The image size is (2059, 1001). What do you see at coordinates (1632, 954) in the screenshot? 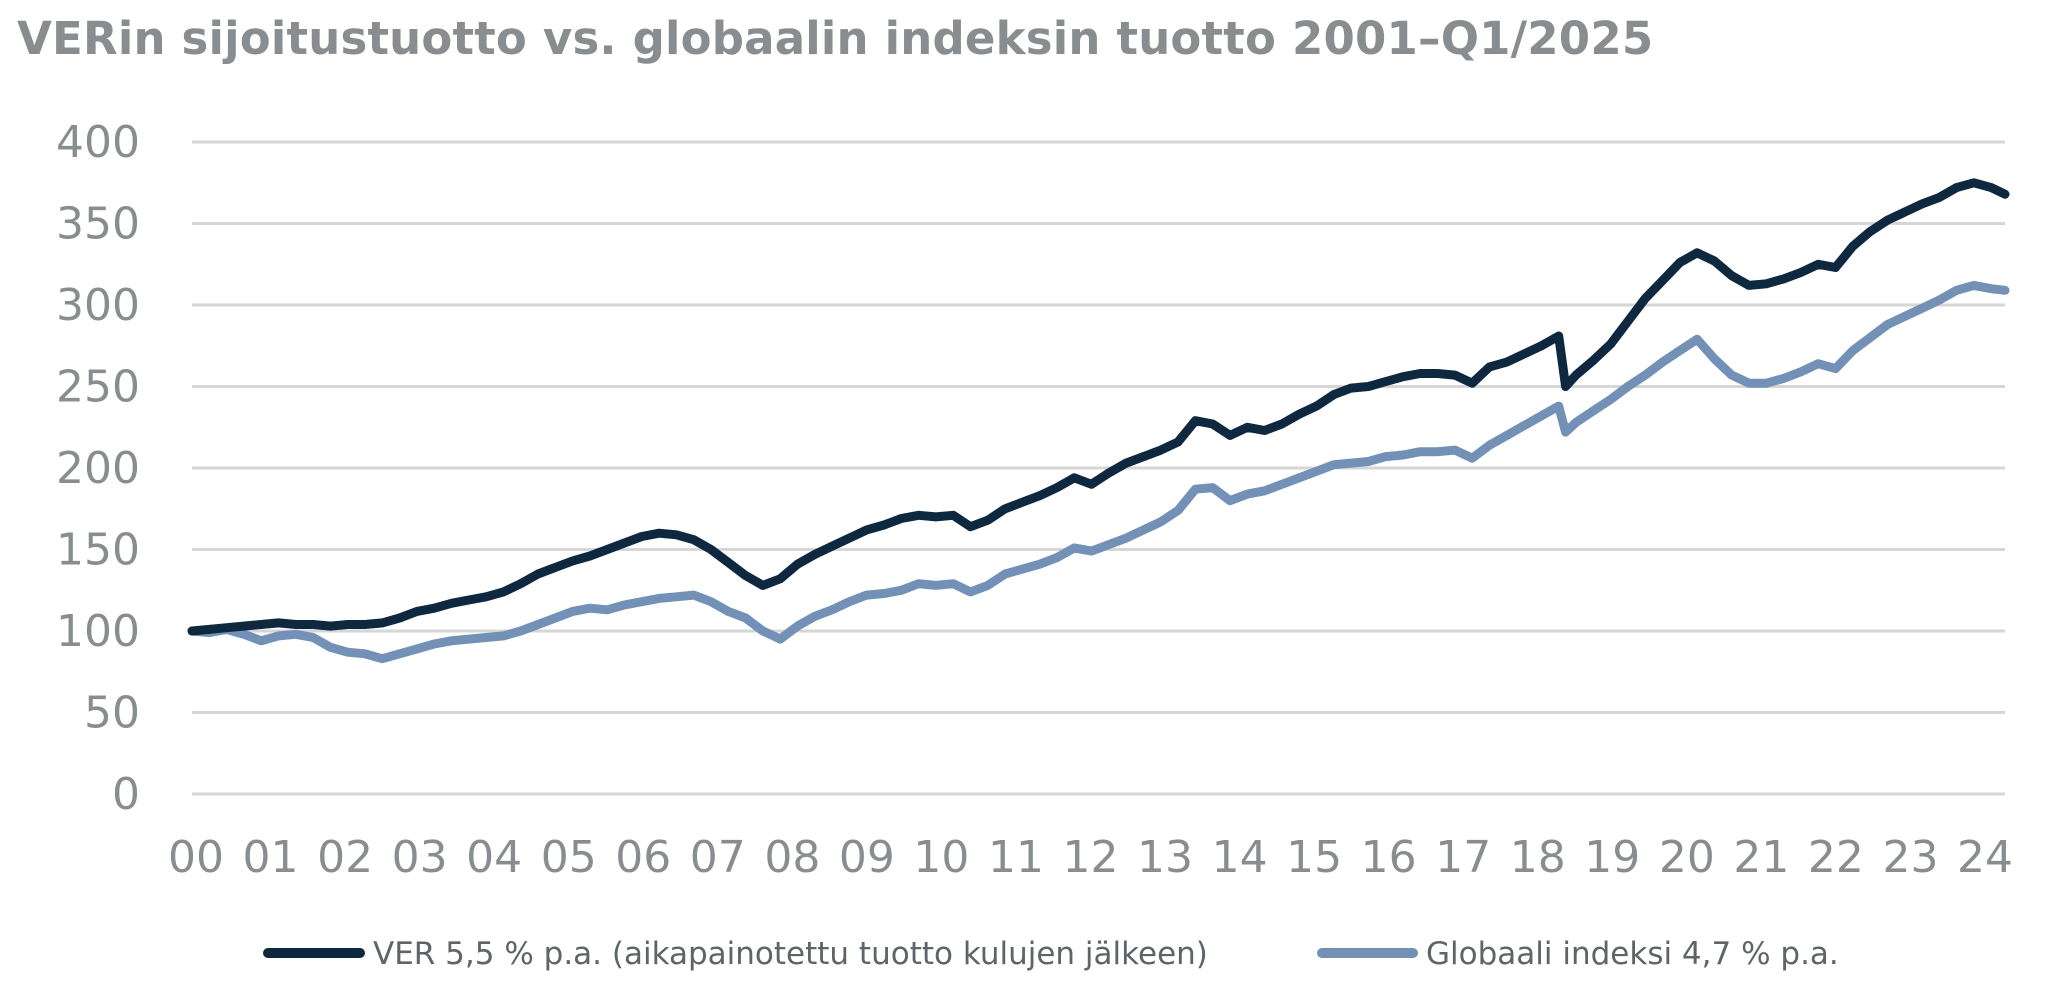
I see `legend-label-global-index: Globaali indeksi 4,7 % p.a.` at bounding box center [1632, 954].